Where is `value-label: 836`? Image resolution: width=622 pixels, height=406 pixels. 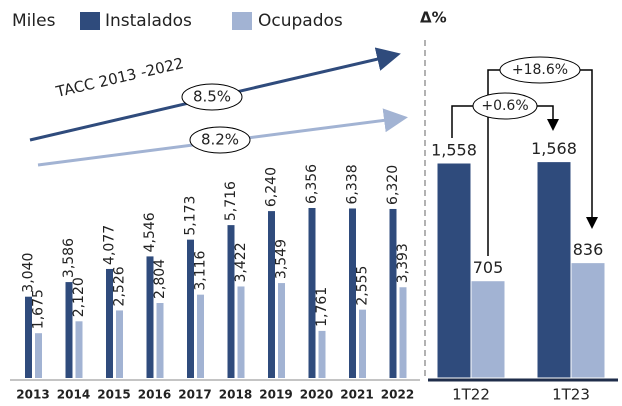 value-label: 836 is located at coordinates (588, 249).